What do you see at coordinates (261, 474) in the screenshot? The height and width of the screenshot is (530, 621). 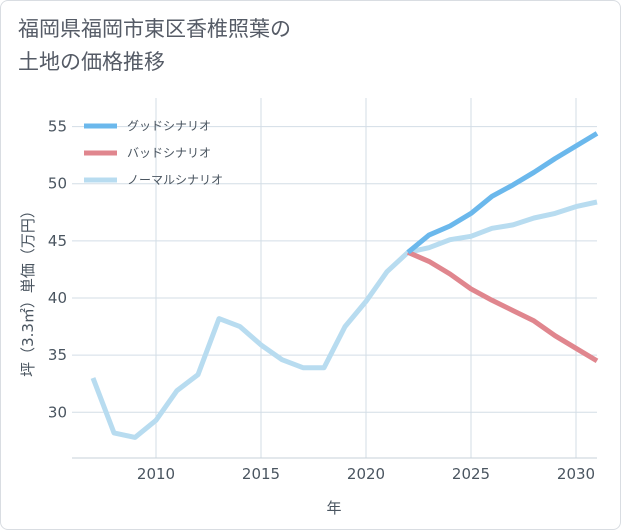 I see `x-tick-label-2015: 2015` at bounding box center [261, 474].